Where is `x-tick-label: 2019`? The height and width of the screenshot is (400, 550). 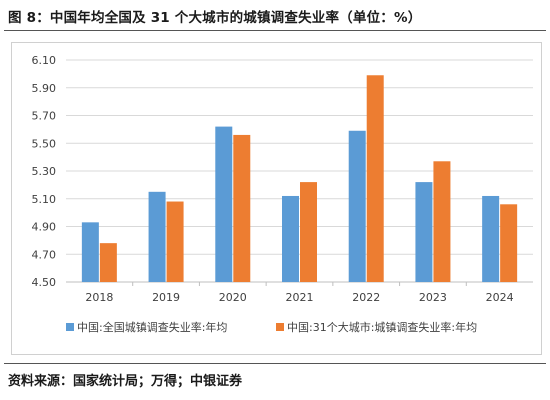
x-tick-label: 2019 is located at coordinates (166, 297).